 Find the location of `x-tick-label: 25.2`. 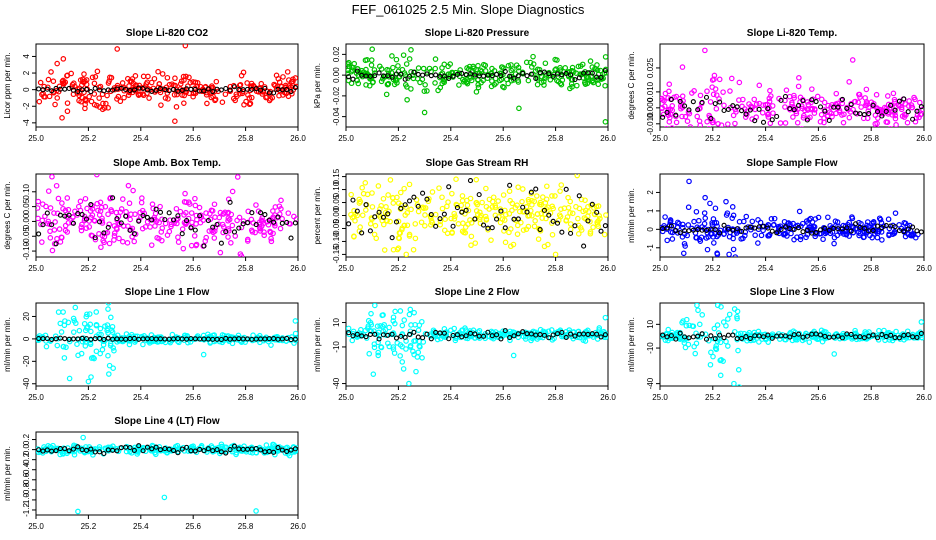

x-tick-label: 25.2 is located at coordinates (713, 138).